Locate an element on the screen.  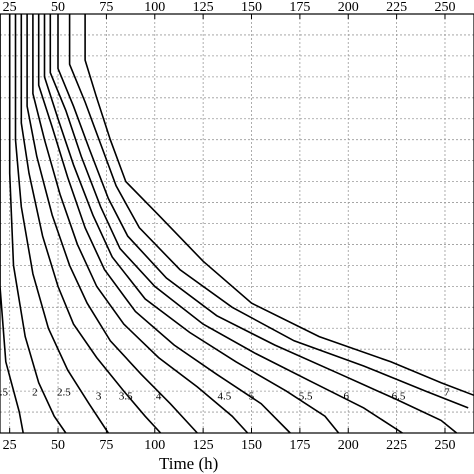
top-tick-label-7: 200 is located at coordinates (348, 7).